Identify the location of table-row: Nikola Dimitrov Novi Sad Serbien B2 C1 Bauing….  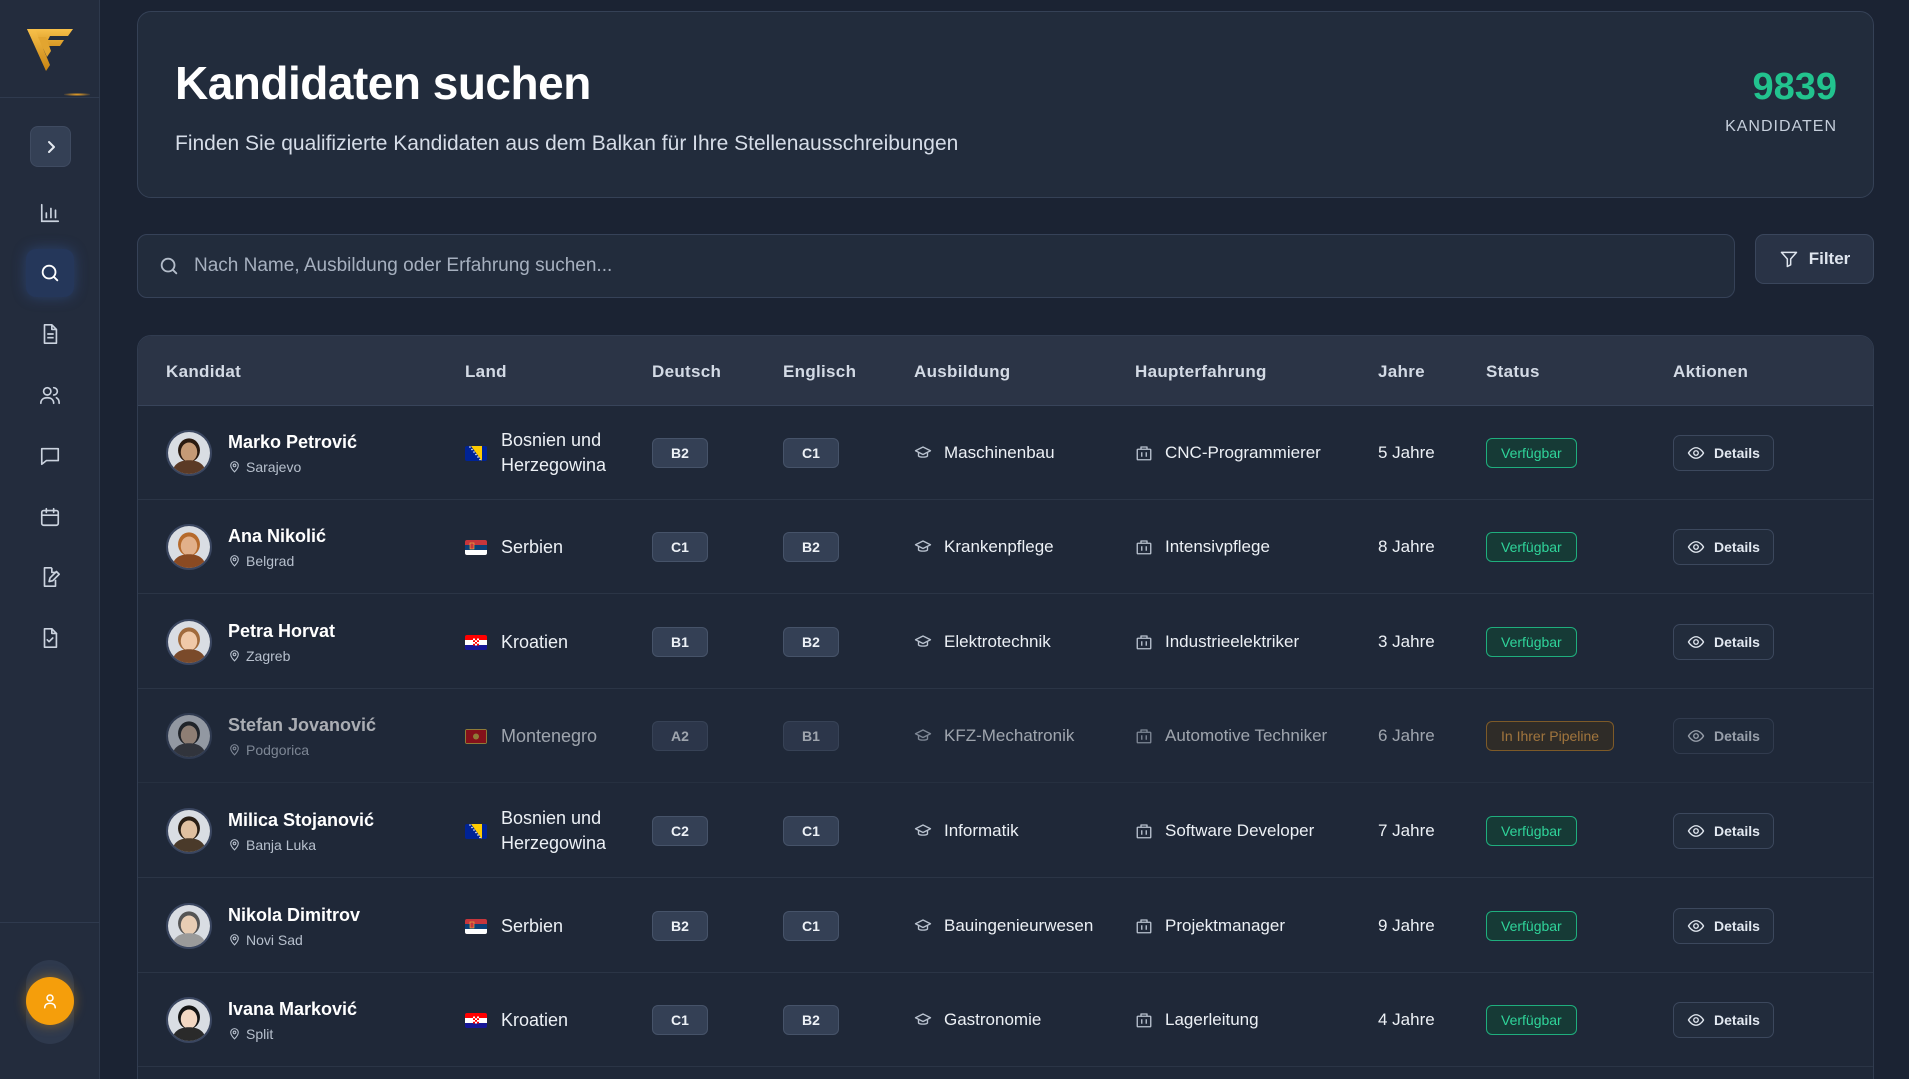
(1005, 926).